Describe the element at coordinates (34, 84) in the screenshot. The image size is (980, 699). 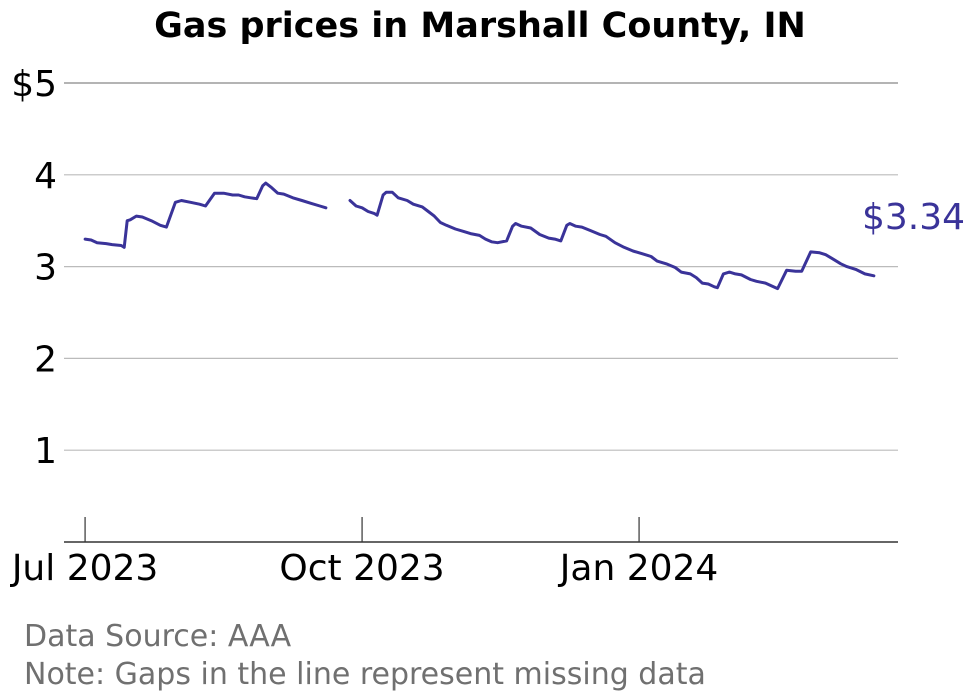
I see `y-tick-label: $5` at that location.